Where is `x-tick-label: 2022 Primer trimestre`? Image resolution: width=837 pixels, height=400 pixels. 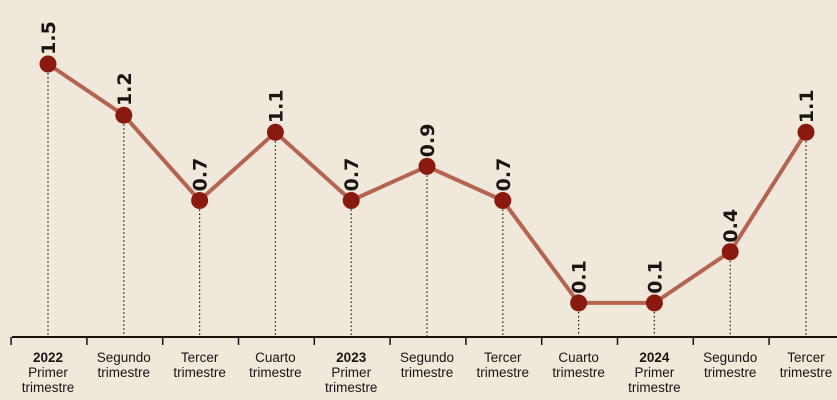 x-tick-label: 2022 Primer trimestre is located at coordinates (48, 372).